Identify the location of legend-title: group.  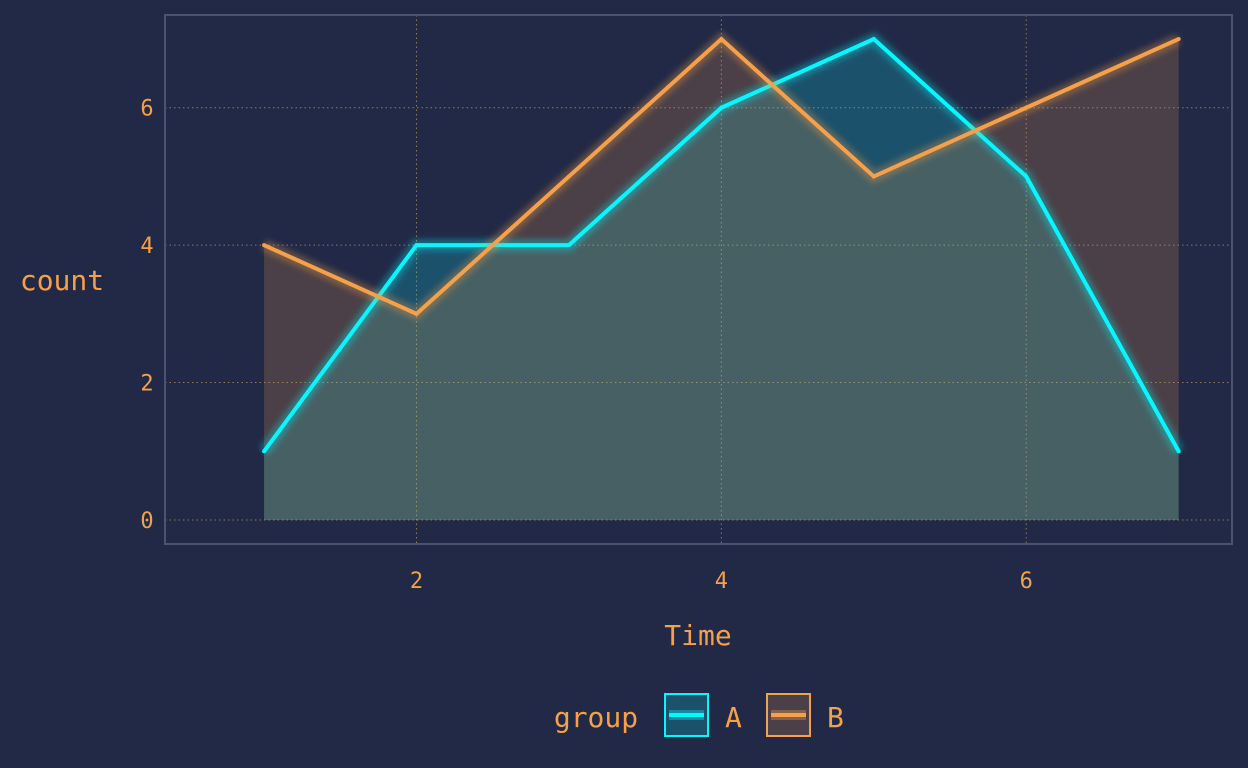
(596, 717).